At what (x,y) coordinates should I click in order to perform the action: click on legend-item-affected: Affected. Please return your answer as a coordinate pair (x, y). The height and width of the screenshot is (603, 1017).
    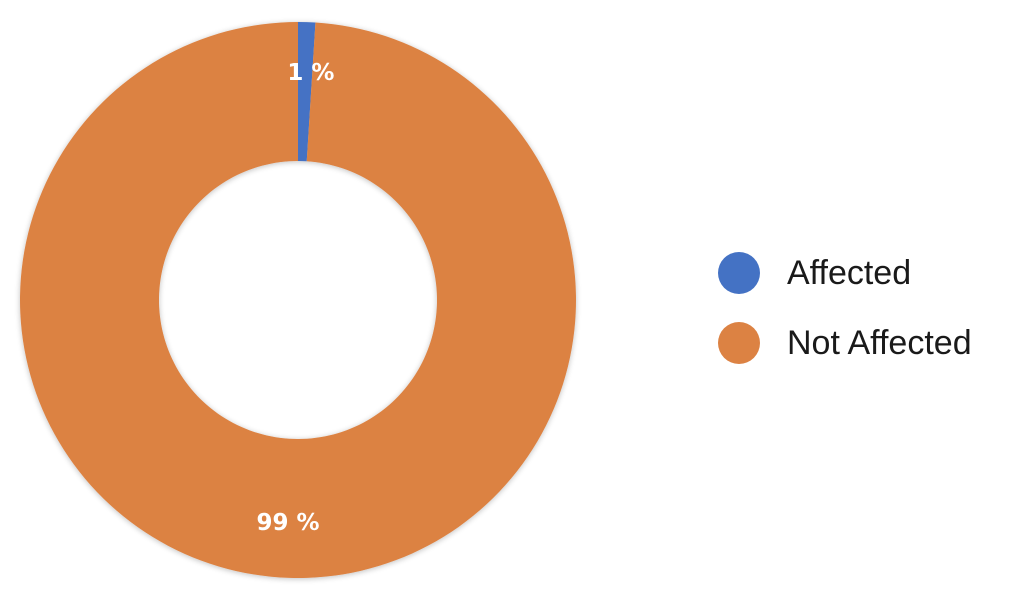
    Looking at the image, I should click on (866, 273).